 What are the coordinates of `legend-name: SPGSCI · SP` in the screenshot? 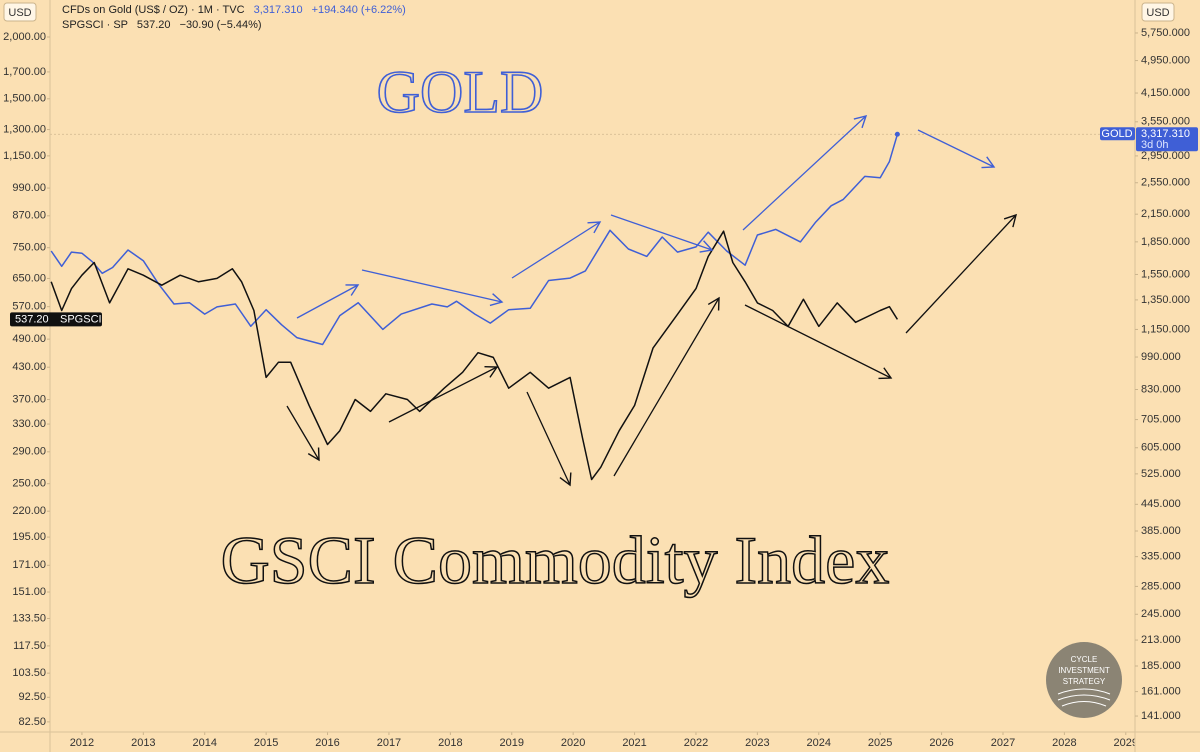 It's located at (95, 25).